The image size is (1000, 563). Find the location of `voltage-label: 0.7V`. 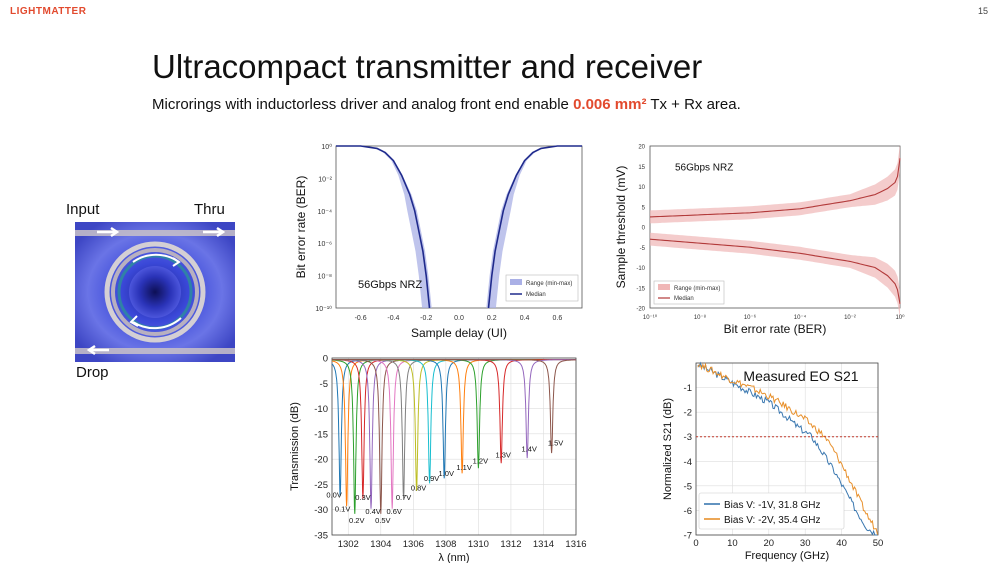

voltage-label: 0.7V is located at coordinates (403, 497).